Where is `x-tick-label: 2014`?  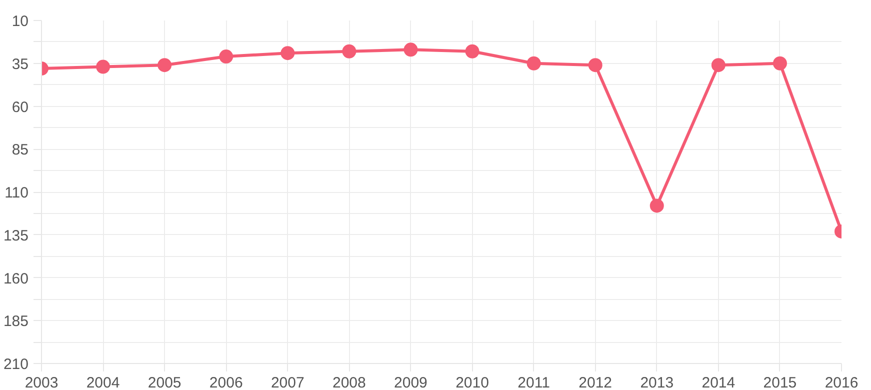 x-tick-label: 2014 is located at coordinates (719, 382).